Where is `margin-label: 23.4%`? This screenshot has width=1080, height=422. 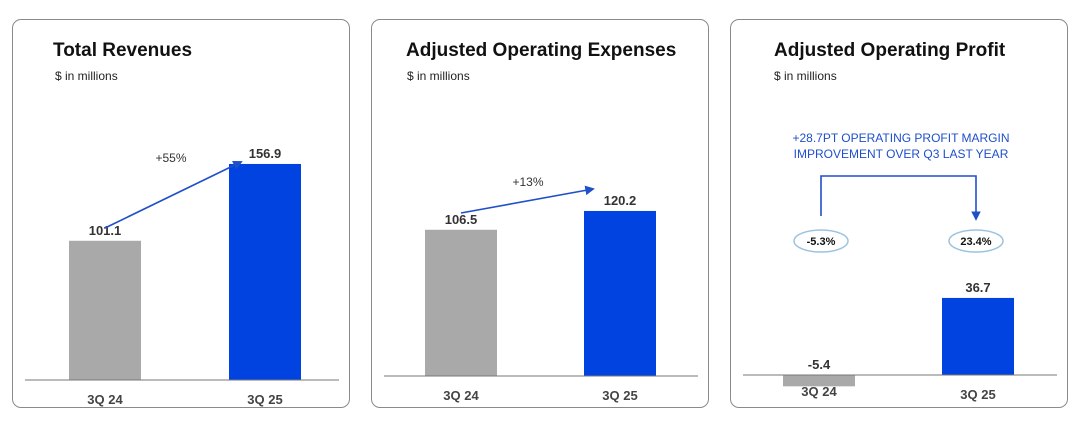
margin-label: 23.4% is located at coordinates (975, 242).